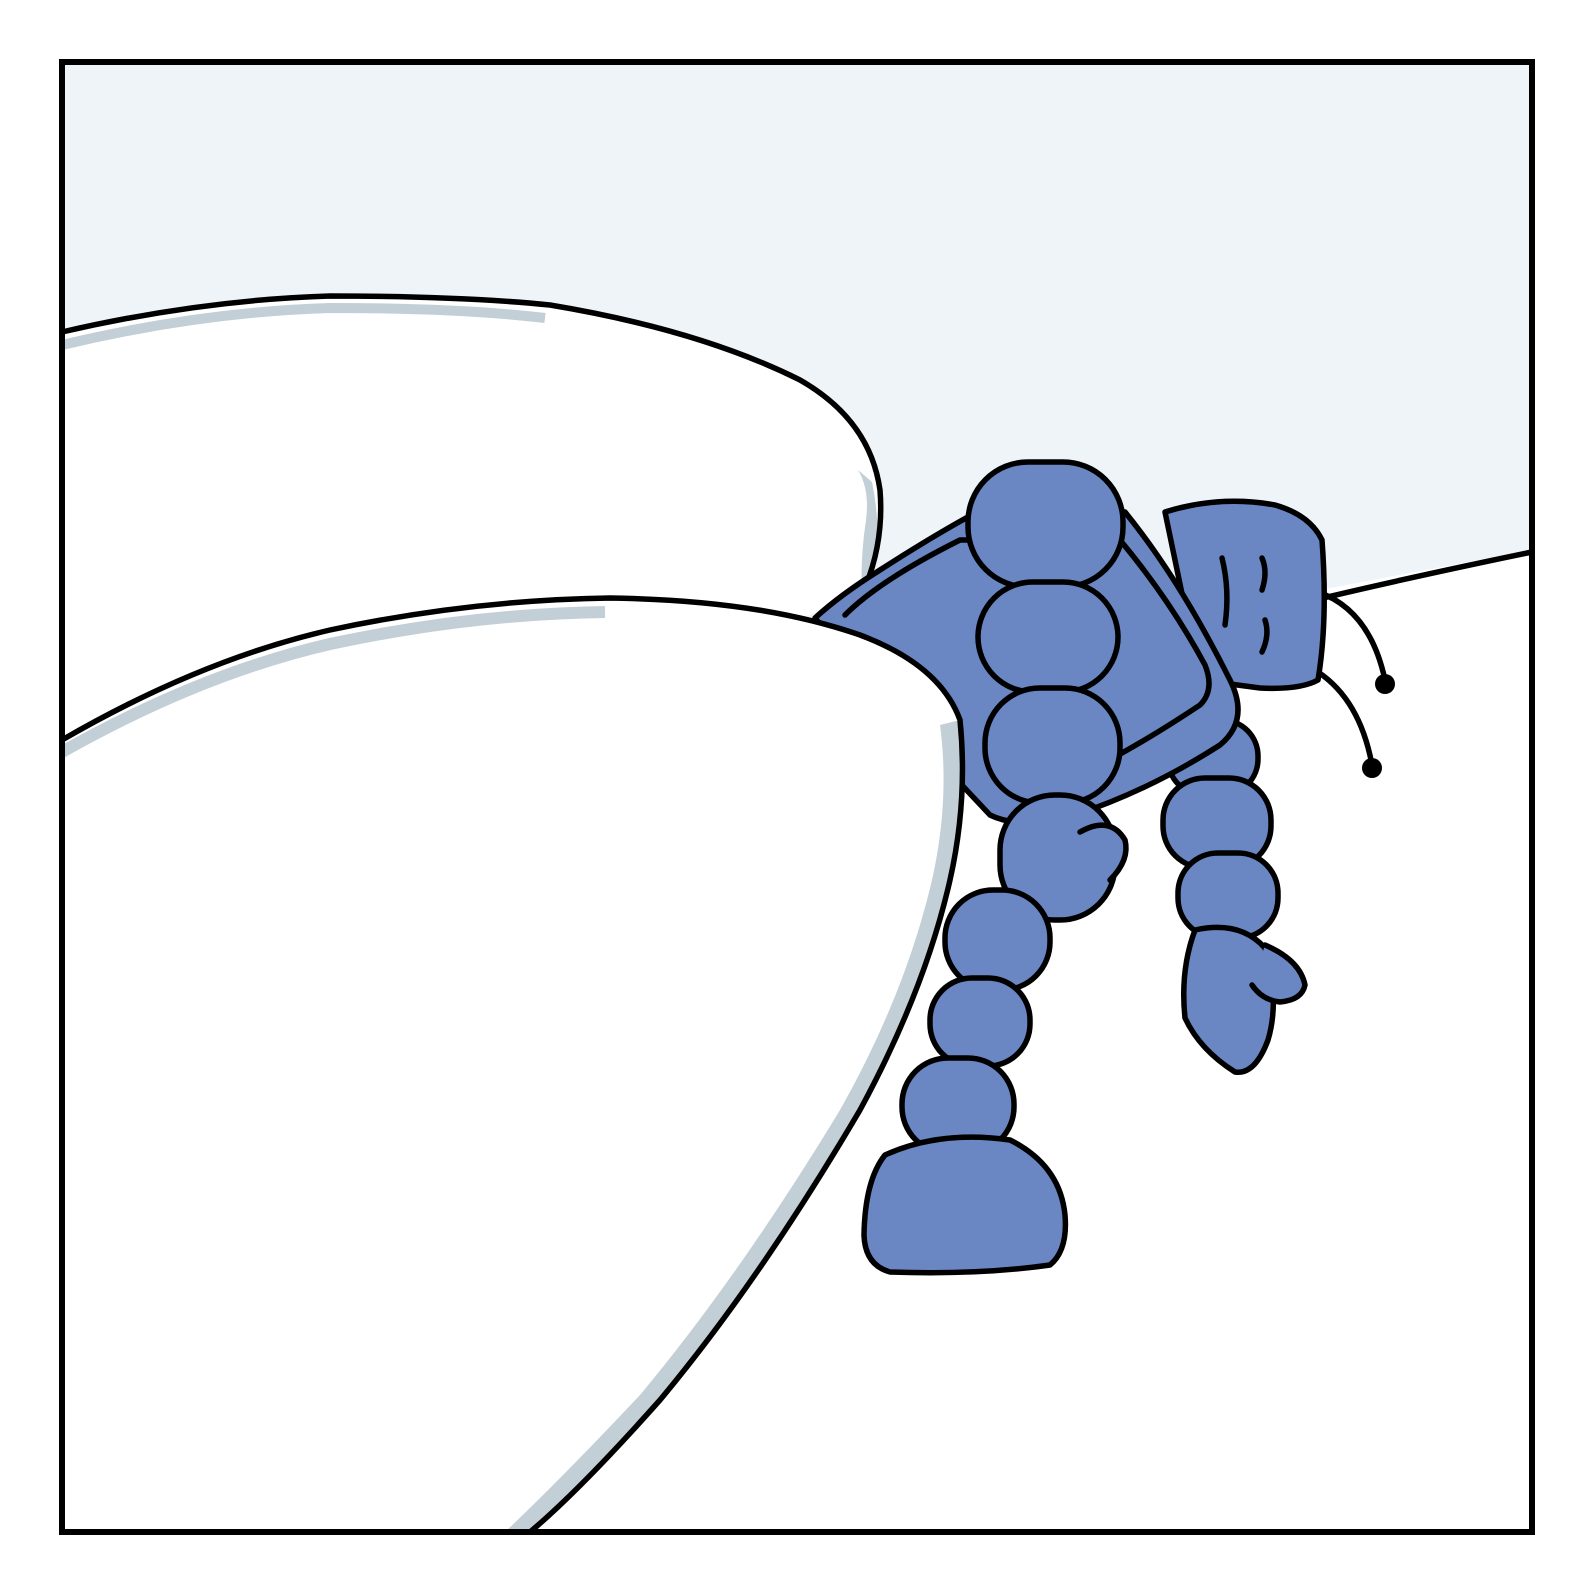  Describe the element at coordinates (965, 1081) in the screenshot. I see `robot-leg` at that location.